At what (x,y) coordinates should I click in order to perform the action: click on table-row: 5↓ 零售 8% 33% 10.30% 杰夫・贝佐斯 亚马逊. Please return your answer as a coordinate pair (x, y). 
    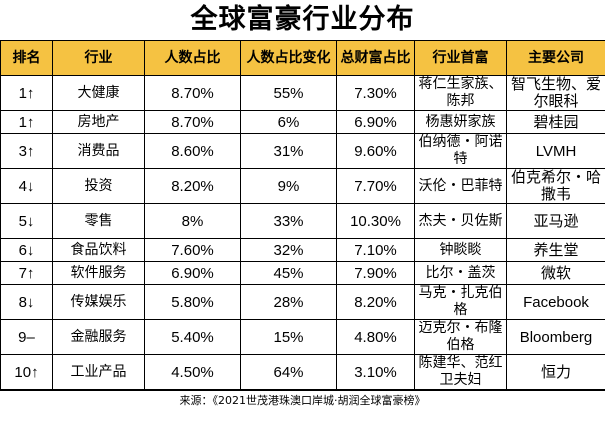
    Looking at the image, I should click on (302, 221).